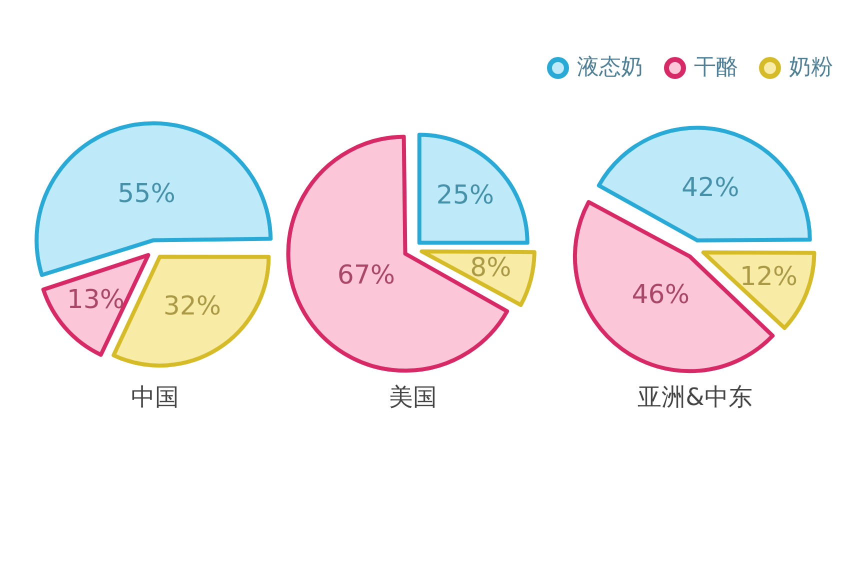 The height and width of the screenshot is (575, 864). What do you see at coordinates (491, 267) in the screenshot?
I see `data-label: 8%` at bounding box center [491, 267].